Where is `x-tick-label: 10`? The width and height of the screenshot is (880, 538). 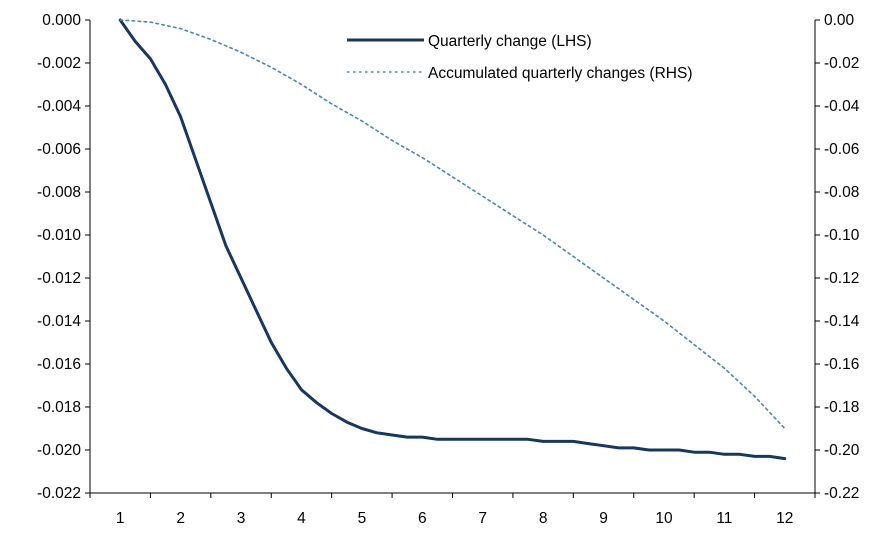 x-tick-label: 10 is located at coordinates (664, 518).